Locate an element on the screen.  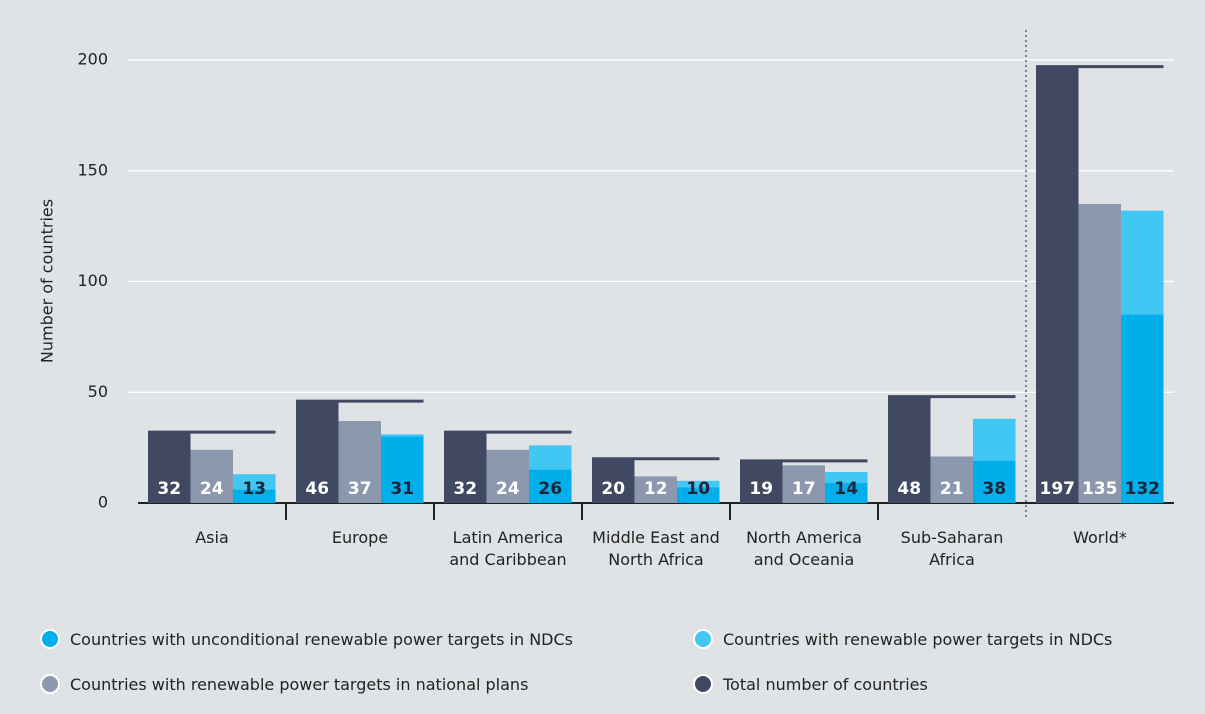
value-label: 46 is located at coordinates (317, 489).